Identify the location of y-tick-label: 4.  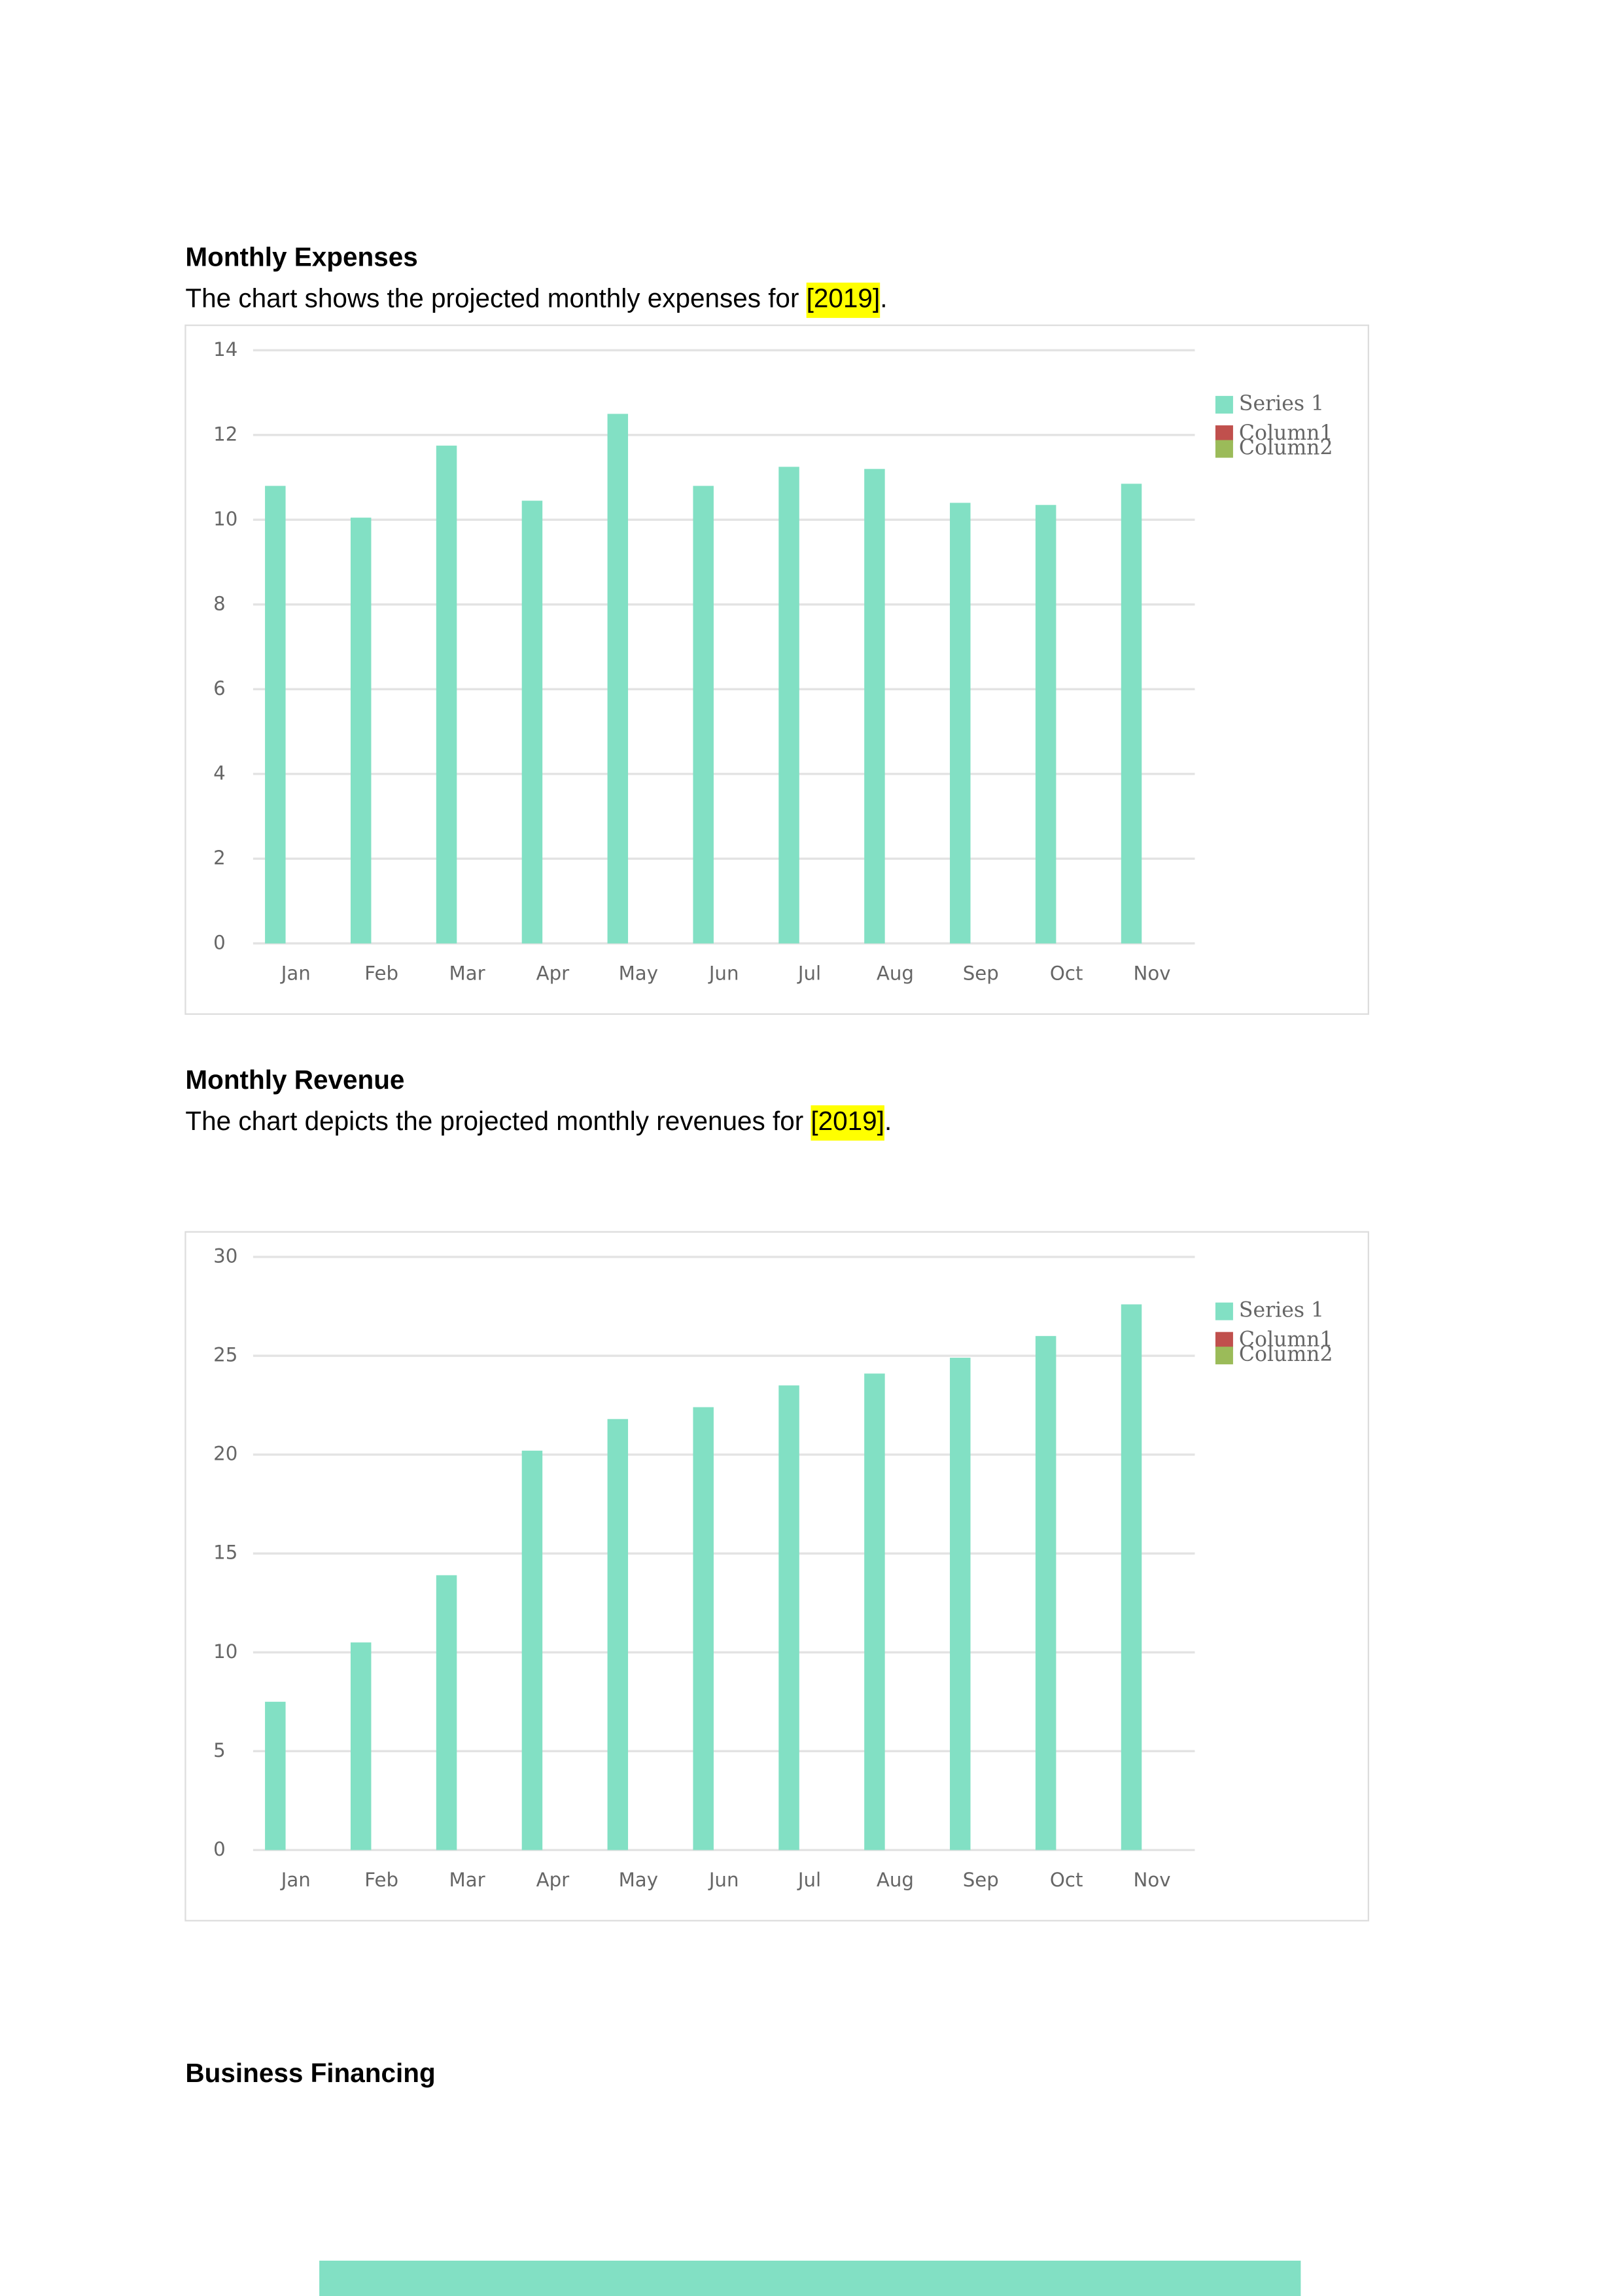
(220, 773).